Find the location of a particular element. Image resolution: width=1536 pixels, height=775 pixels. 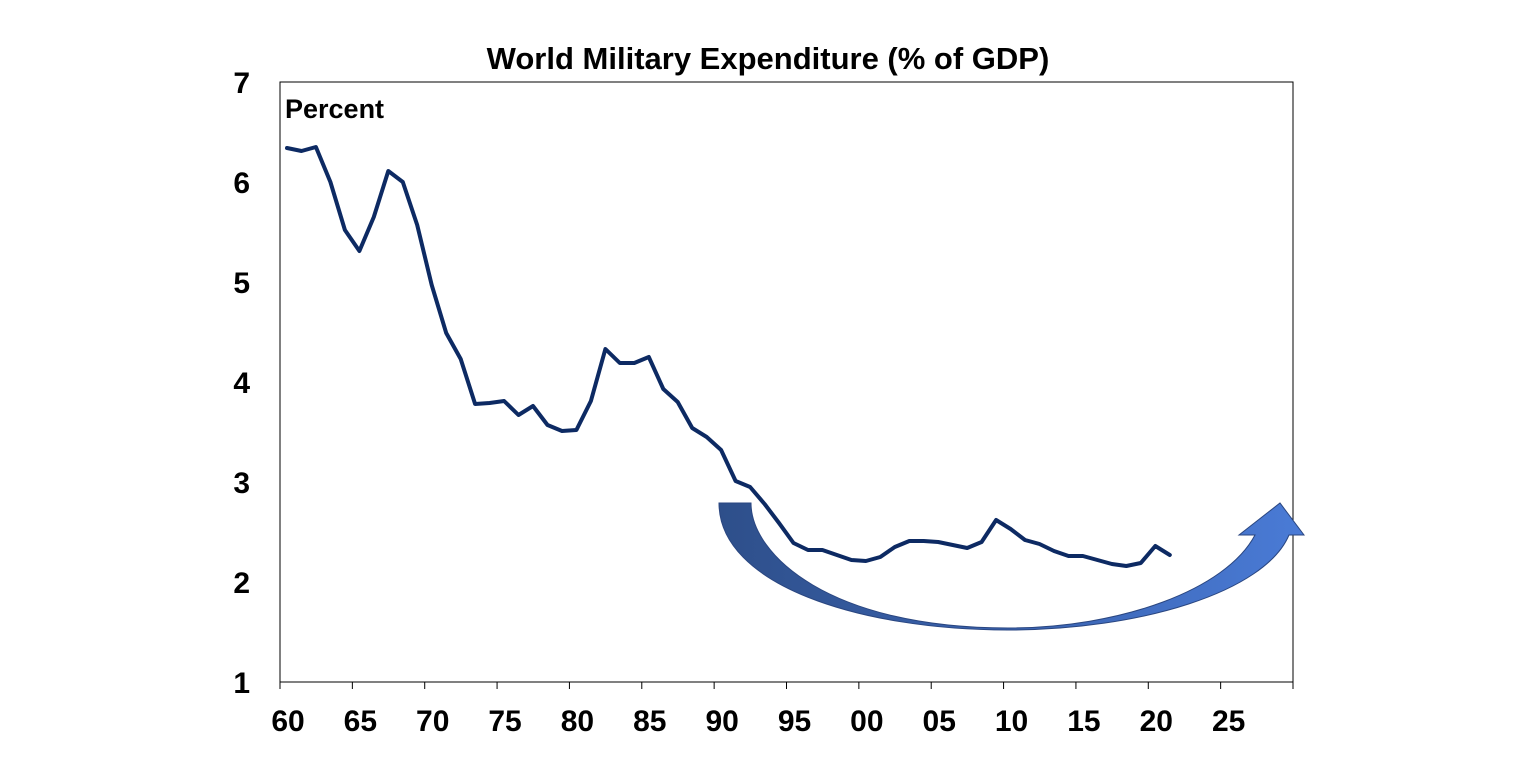

y-tick-label: 5 is located at coordinates (241, 283).